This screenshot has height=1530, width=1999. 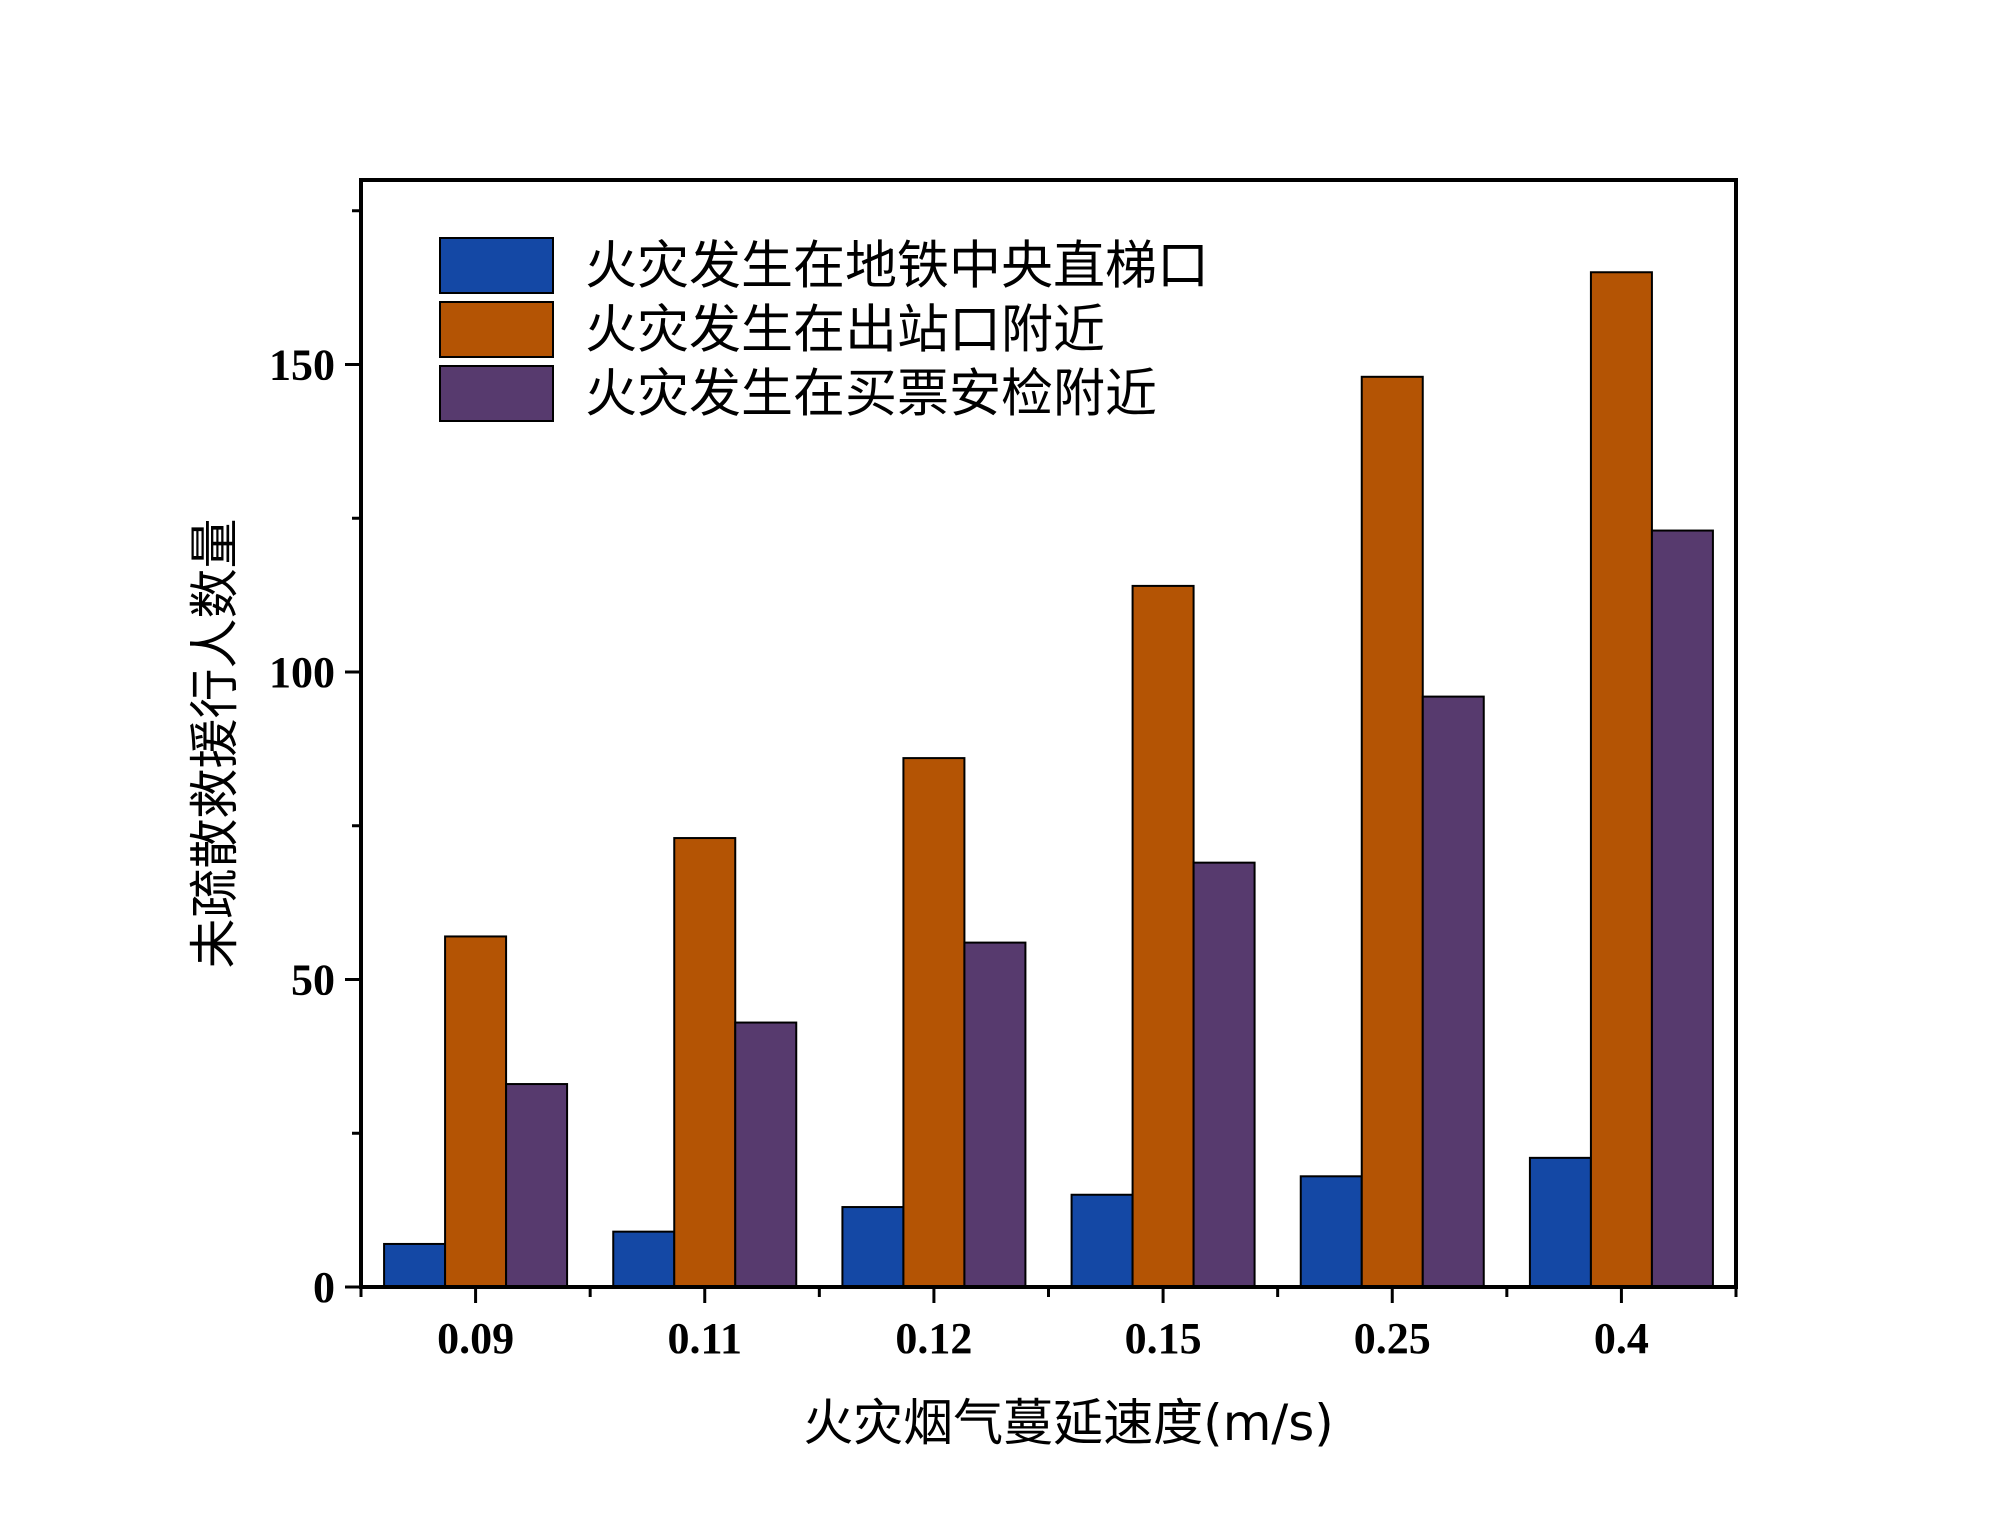 I want to click on bar-2-0.11, so click(x=705, y=1062).